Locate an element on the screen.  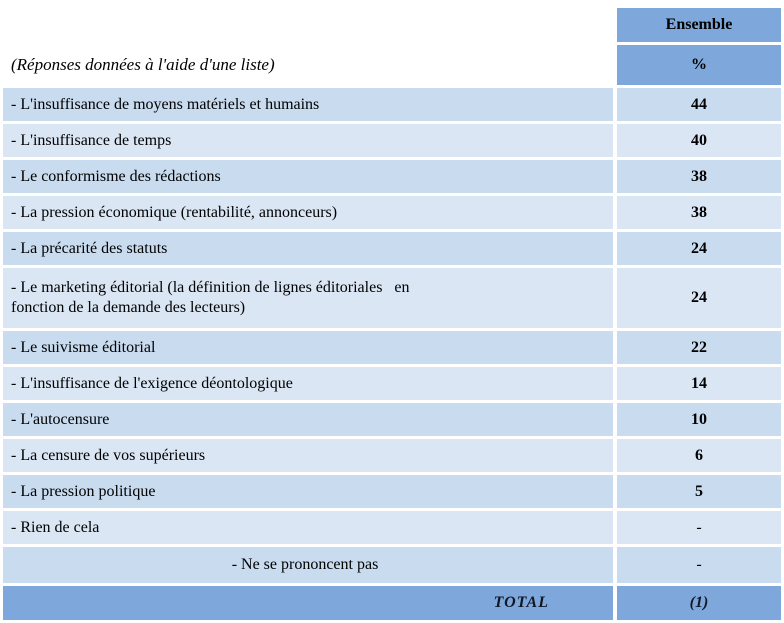
row-label: - La censure de vos supérieurs is located at coordinates (308, 455).